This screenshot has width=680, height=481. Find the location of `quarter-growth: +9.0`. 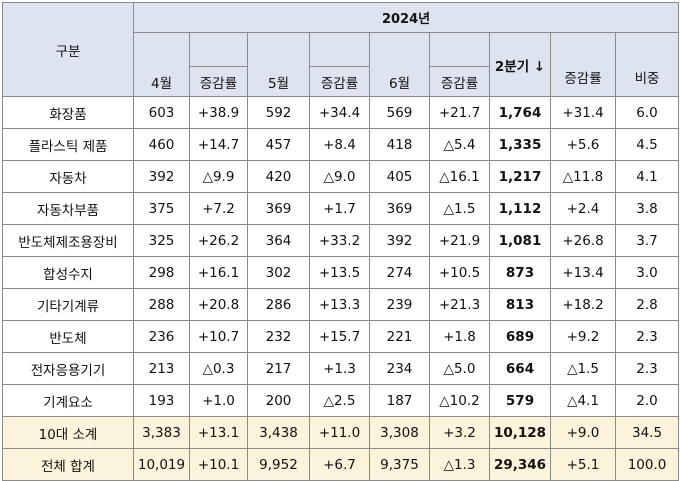

quarter-growth: +9.0 is located at coordinates (583, 432).